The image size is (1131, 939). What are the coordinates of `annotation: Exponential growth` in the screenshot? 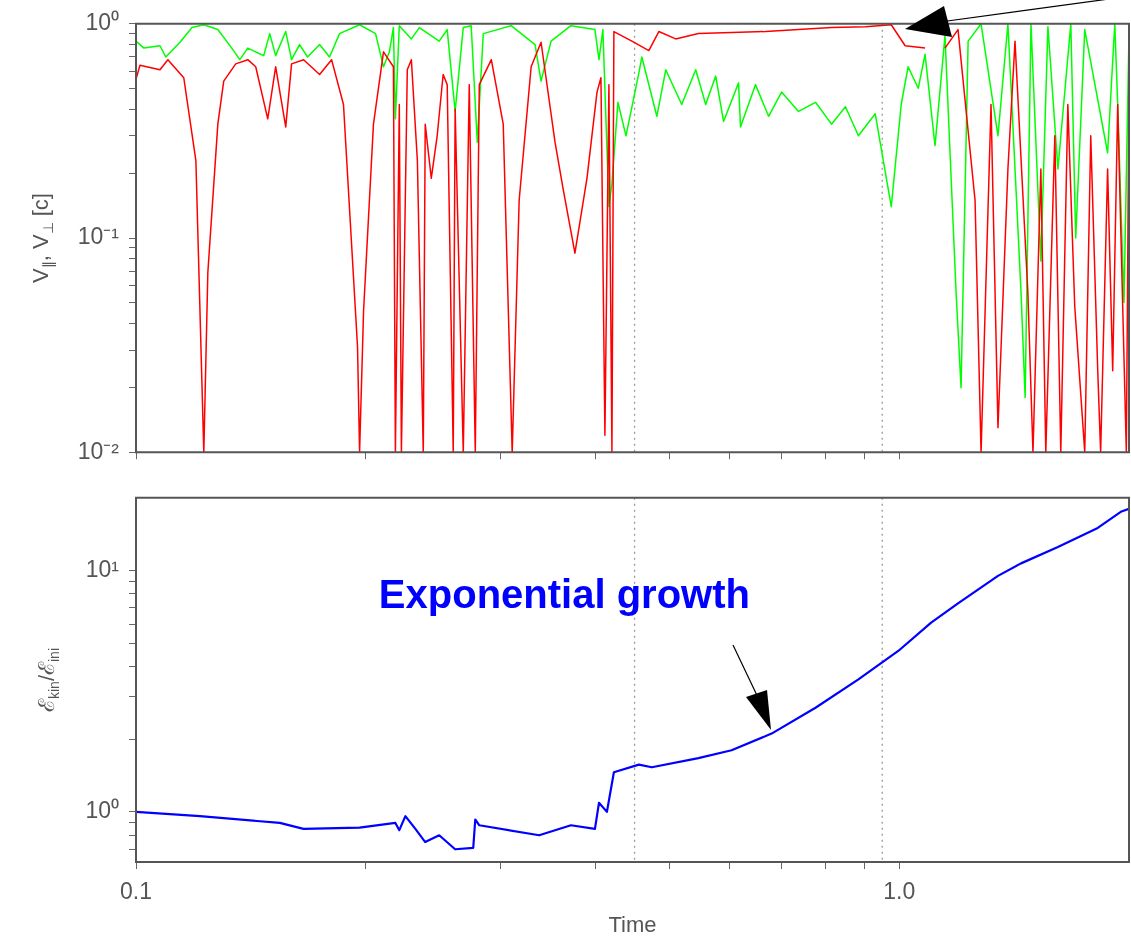 It's located at (564, 594).